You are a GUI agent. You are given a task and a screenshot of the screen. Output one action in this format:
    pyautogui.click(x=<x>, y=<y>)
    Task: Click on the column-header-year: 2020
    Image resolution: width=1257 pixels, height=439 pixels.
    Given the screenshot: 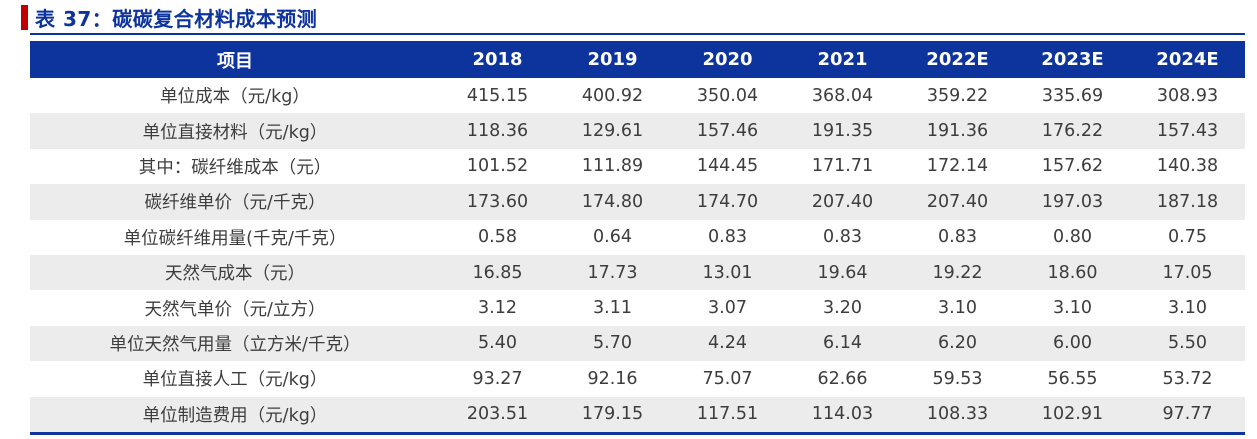 What is the action you would take?
    pyautogui.click(x=727, y=59)
    